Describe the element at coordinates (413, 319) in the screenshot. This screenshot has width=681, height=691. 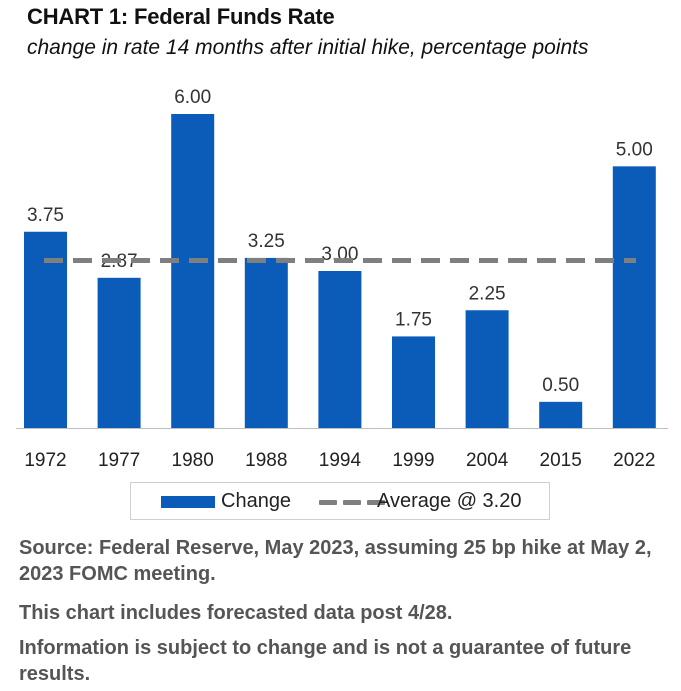
I see `value-label-1999: 1.75` at that location.